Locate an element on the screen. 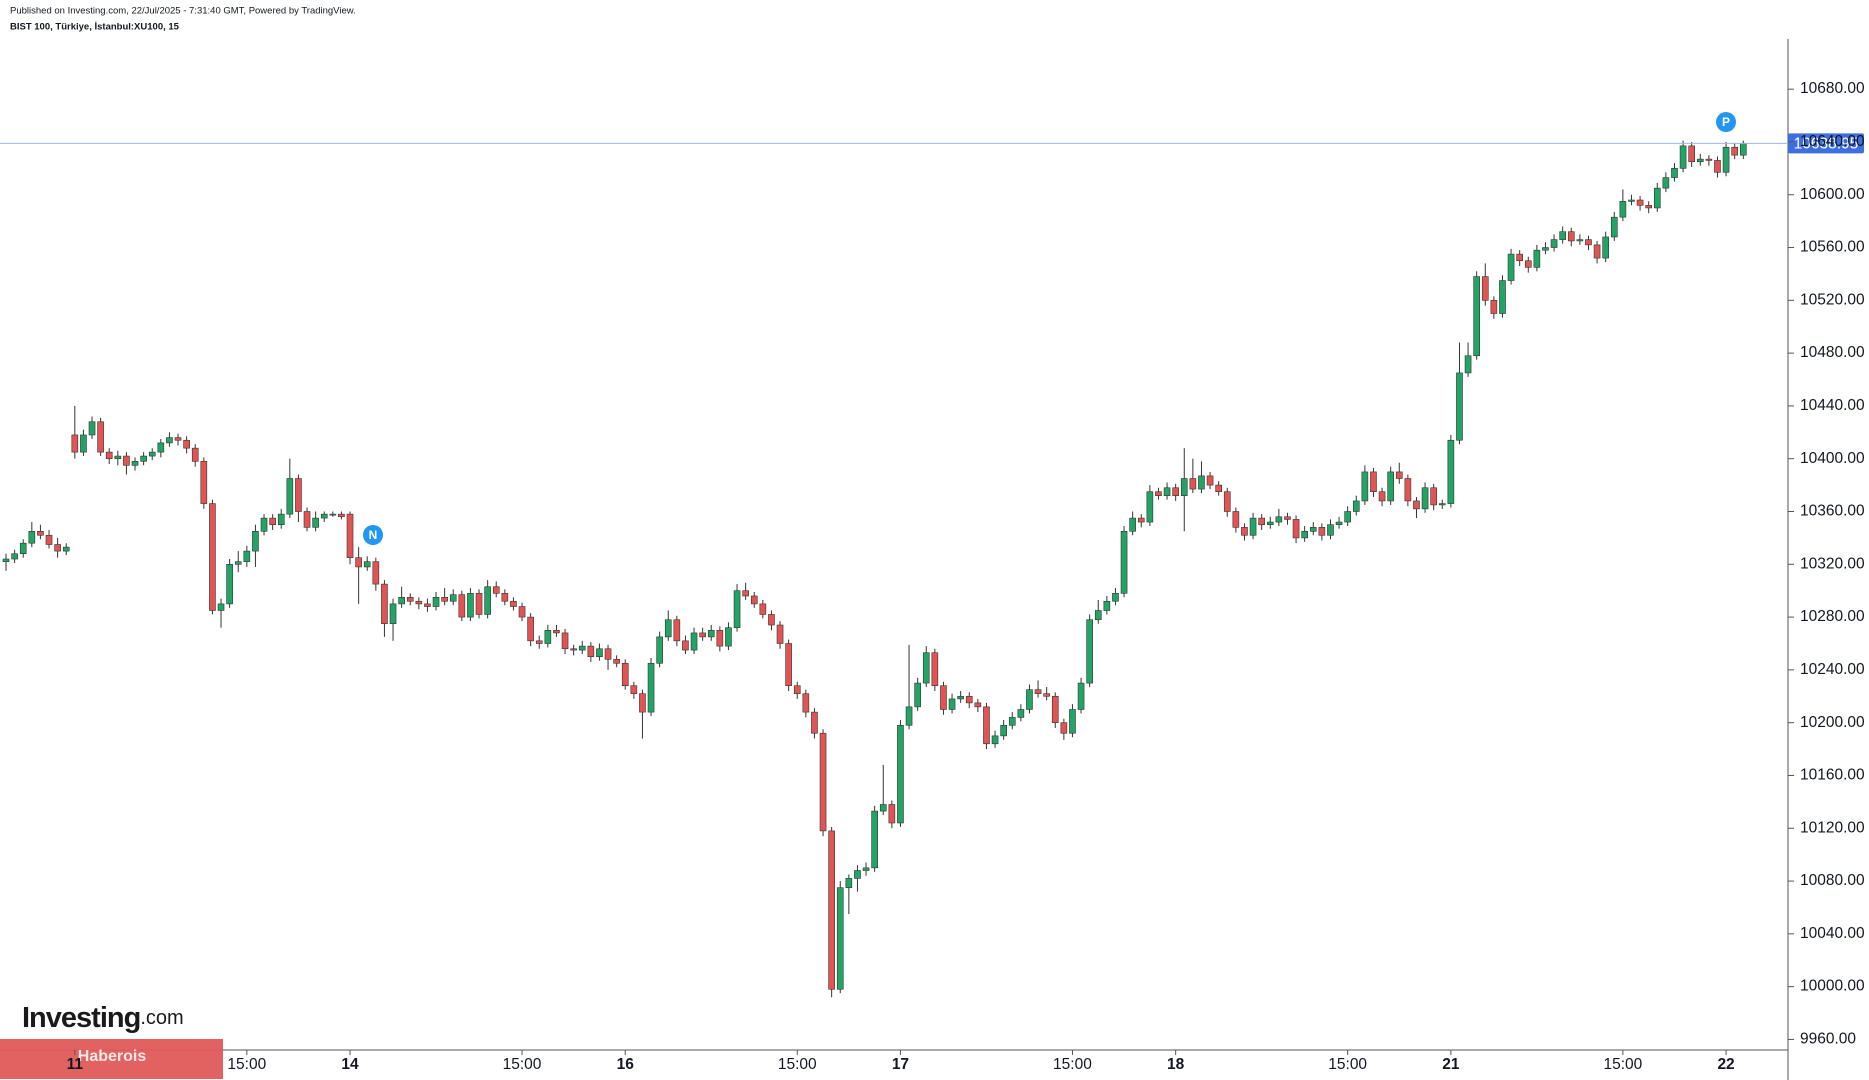  x-tick-label: 17 is located at coordinates (900, 1064).